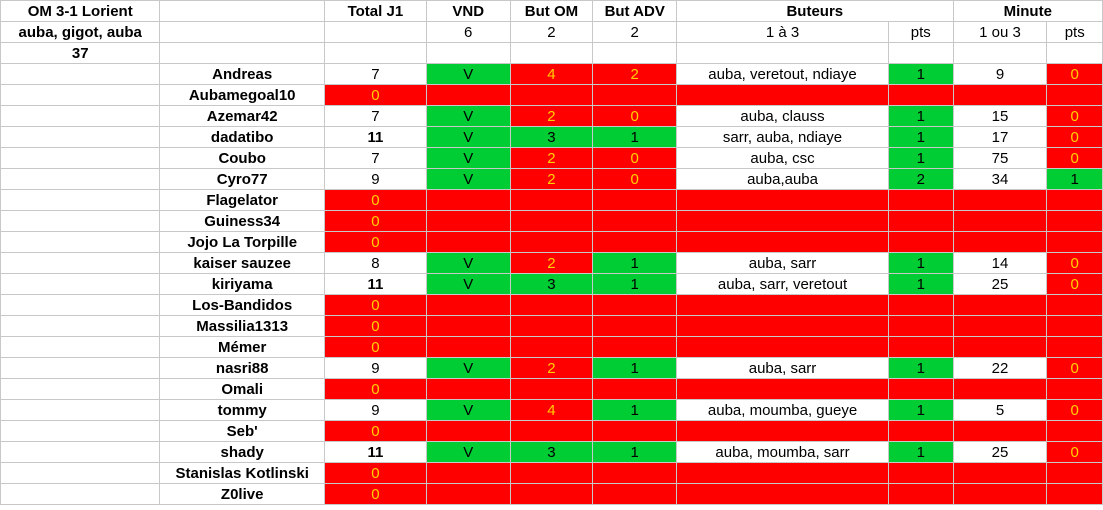  Describe the element at coordinates (1074, 32) in the screenshot. I see `sub-minute-pts: pts` at that location.